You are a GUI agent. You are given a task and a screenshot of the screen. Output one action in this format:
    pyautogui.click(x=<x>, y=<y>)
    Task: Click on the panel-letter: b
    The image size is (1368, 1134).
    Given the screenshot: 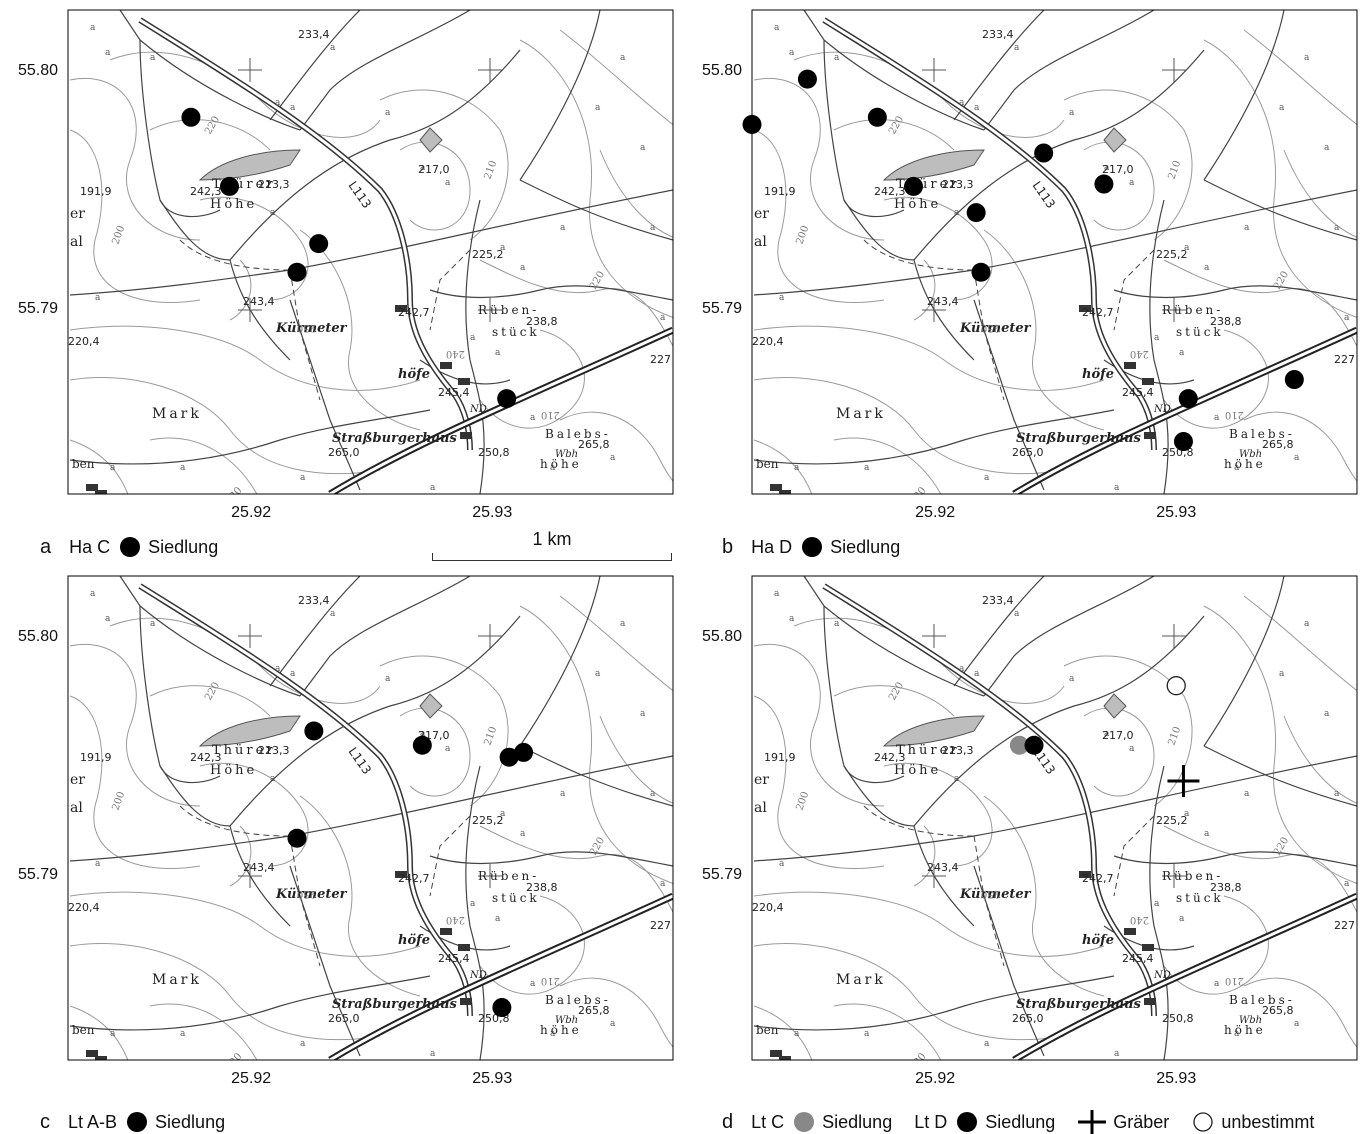 What is the action you would take?
    pyautogui.click(x=728, y=546)
    